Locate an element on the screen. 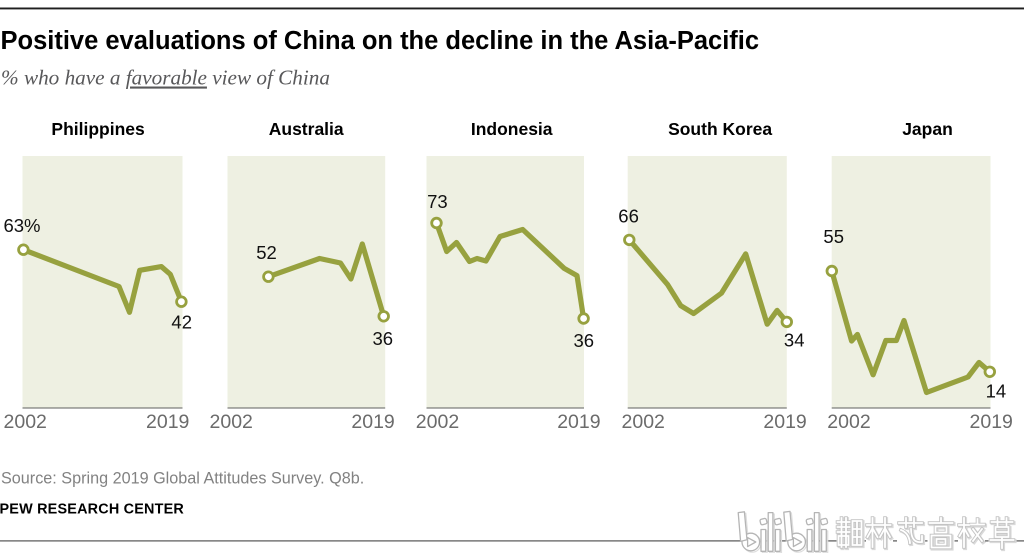  svg-text: 34 is located at coordinates (794, 339).